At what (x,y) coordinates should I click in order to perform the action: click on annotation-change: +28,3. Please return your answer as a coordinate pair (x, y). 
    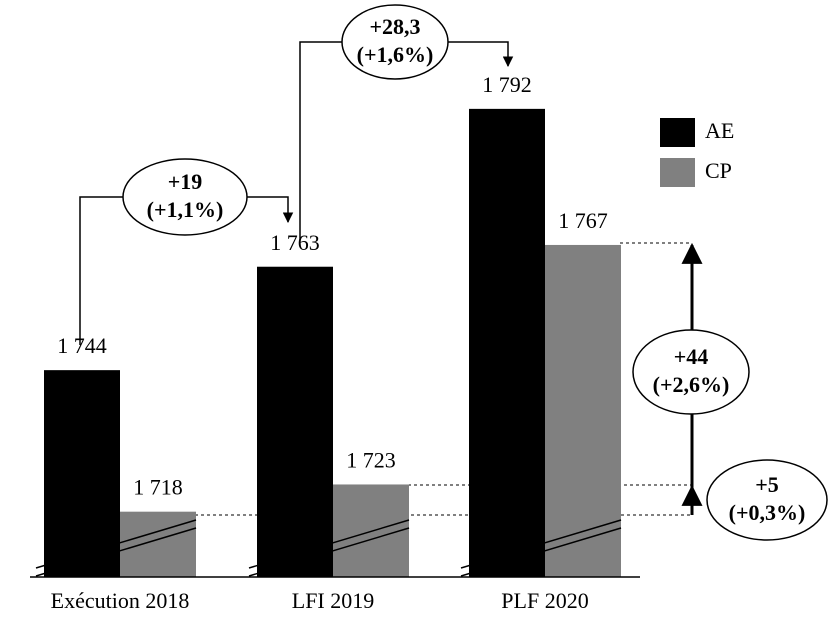
    Looking at the image, I should click on (394, 26).